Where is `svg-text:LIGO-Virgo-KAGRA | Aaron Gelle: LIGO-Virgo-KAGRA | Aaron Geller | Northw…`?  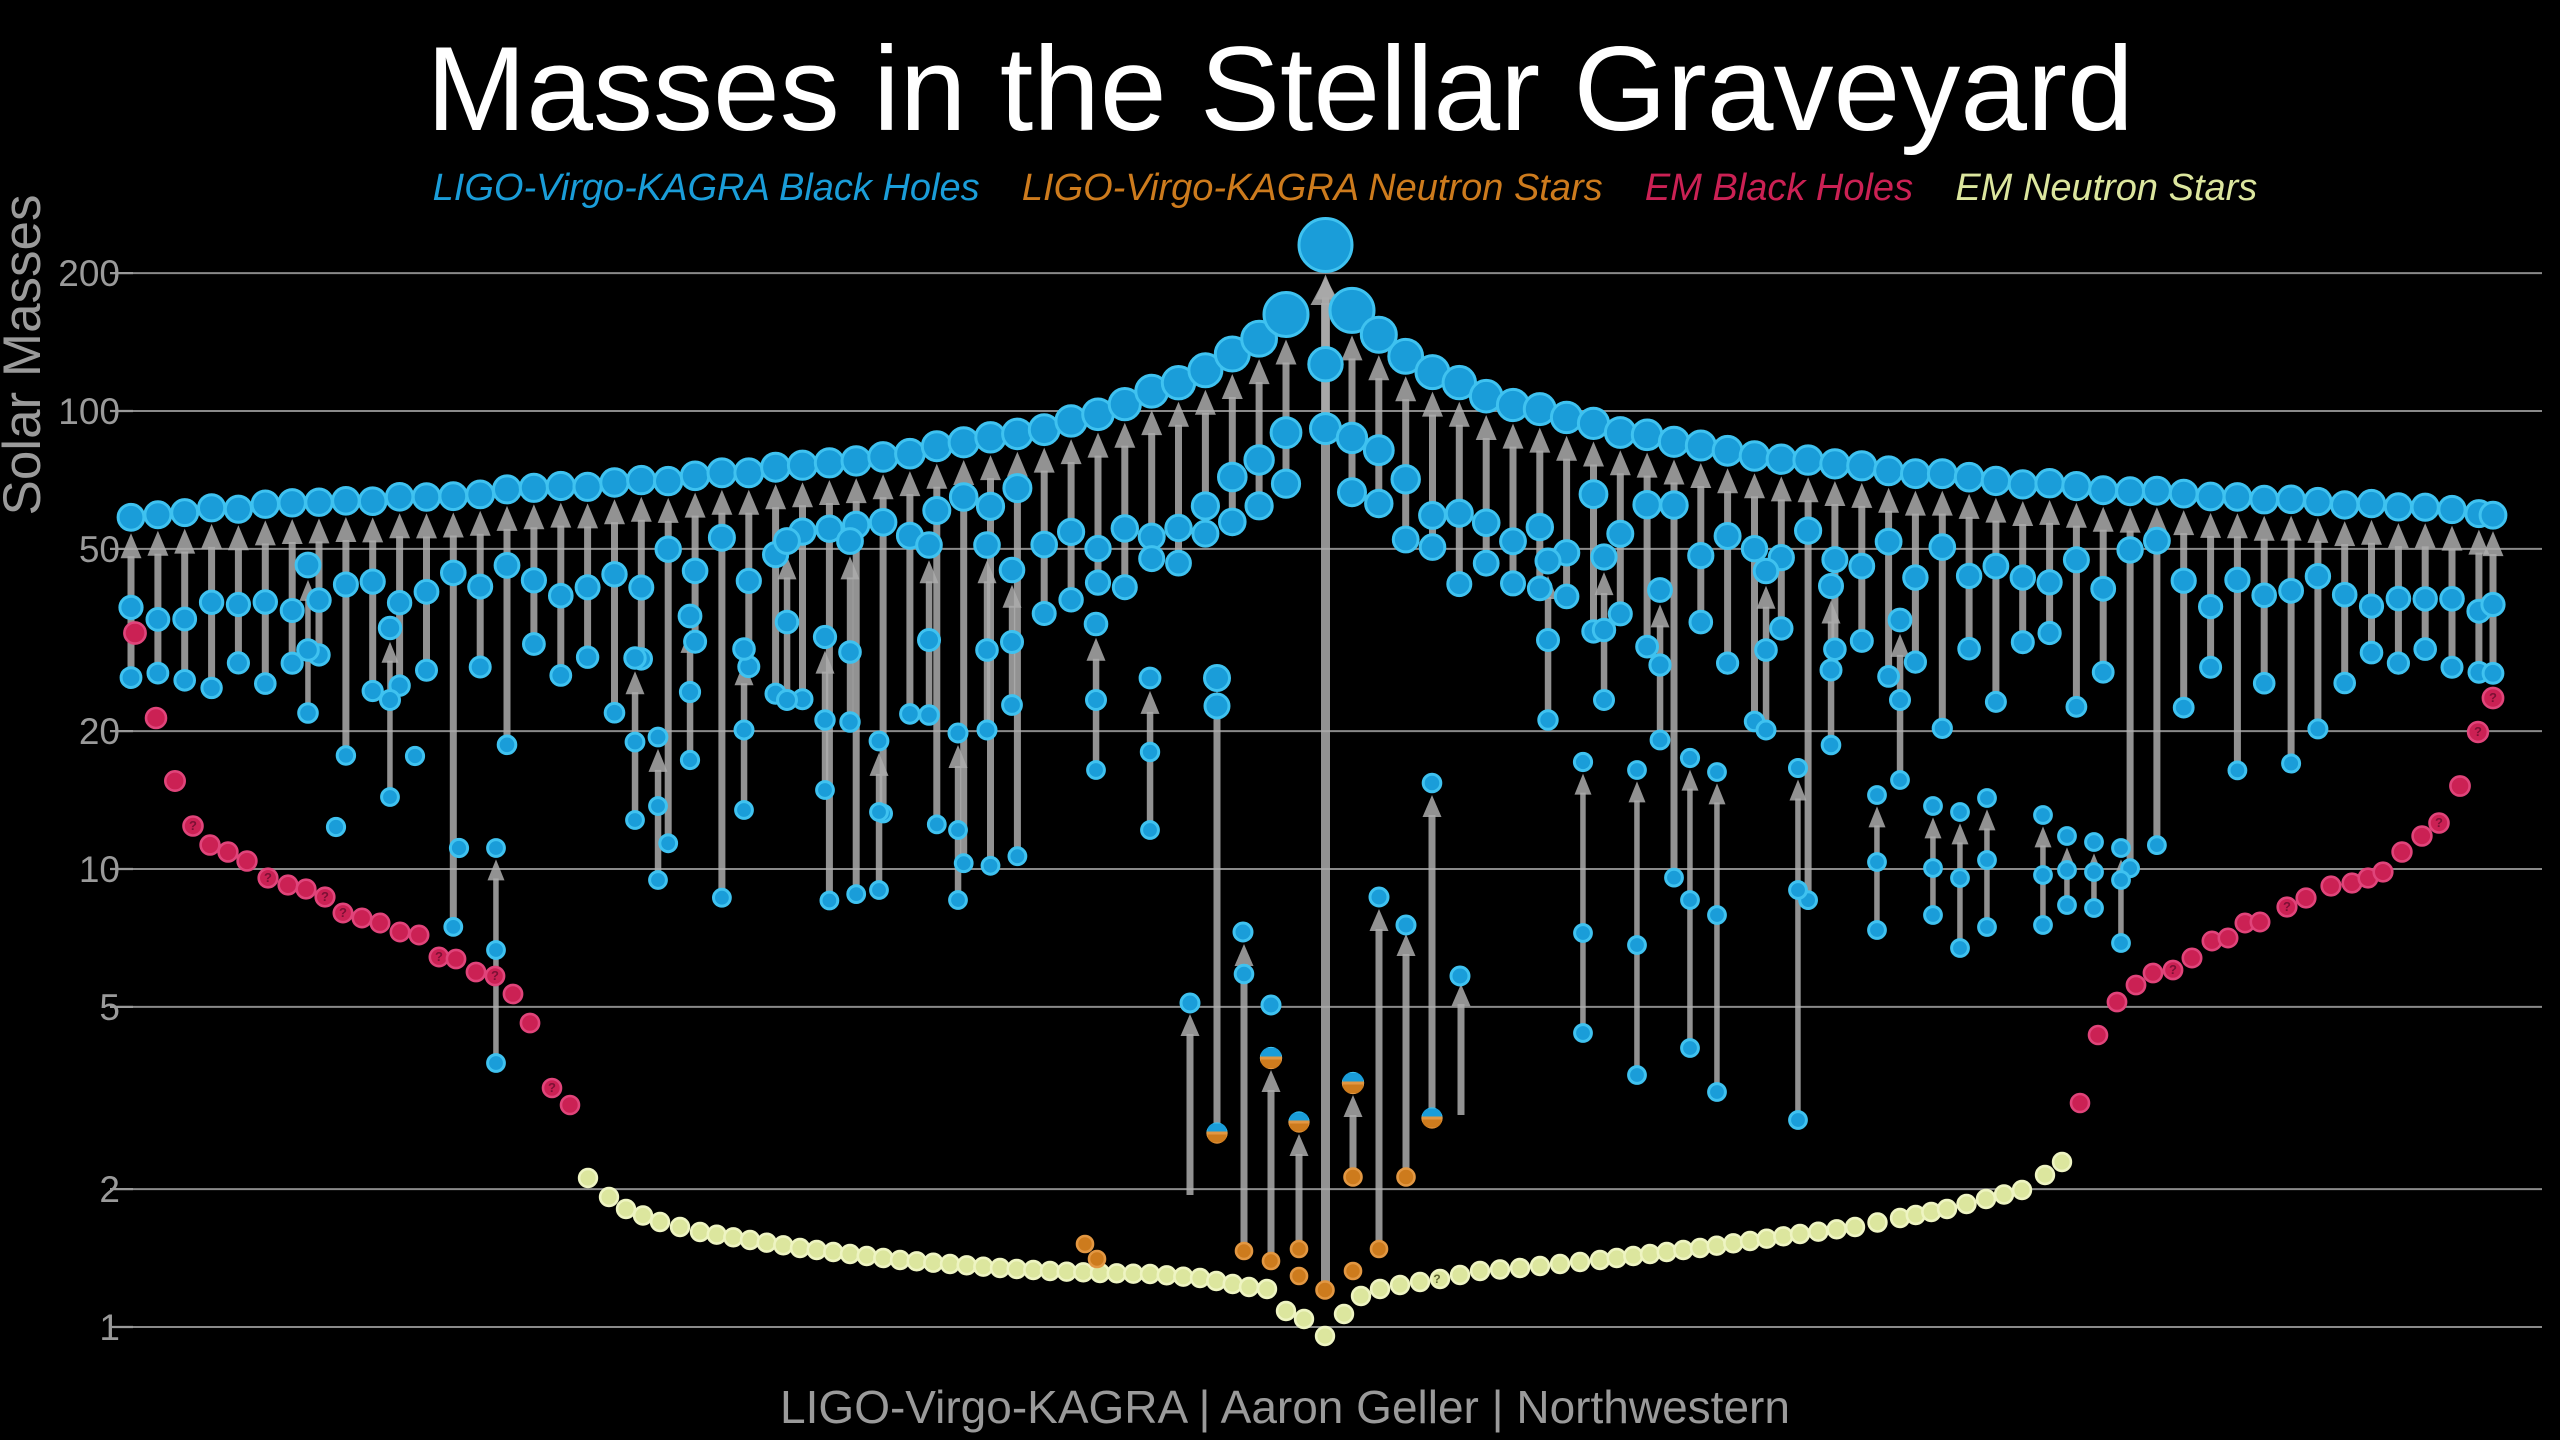
svg-text:LIGO-Virgo-KAGRA | Aaron Gelle: LIGO-Virgo-KAGRA | Aaron Geller | Northw… is located at coordinates (1285, 1407).